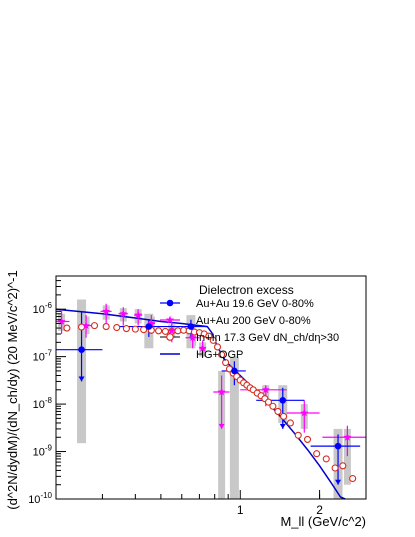 The image size is (415, 537). What do you see at coordinates (253, 321) in the screenshot?
I see `legend-label-auau200: Au+Au 200 GeV 0-80%` at bounding box center [253, 321].